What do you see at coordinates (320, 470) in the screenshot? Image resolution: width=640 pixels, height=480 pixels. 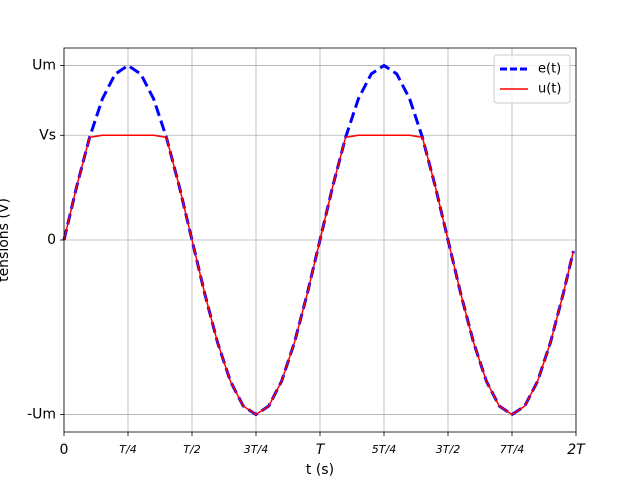 I see `x-axis-label: t (s)` at bounding box center [320, 470].